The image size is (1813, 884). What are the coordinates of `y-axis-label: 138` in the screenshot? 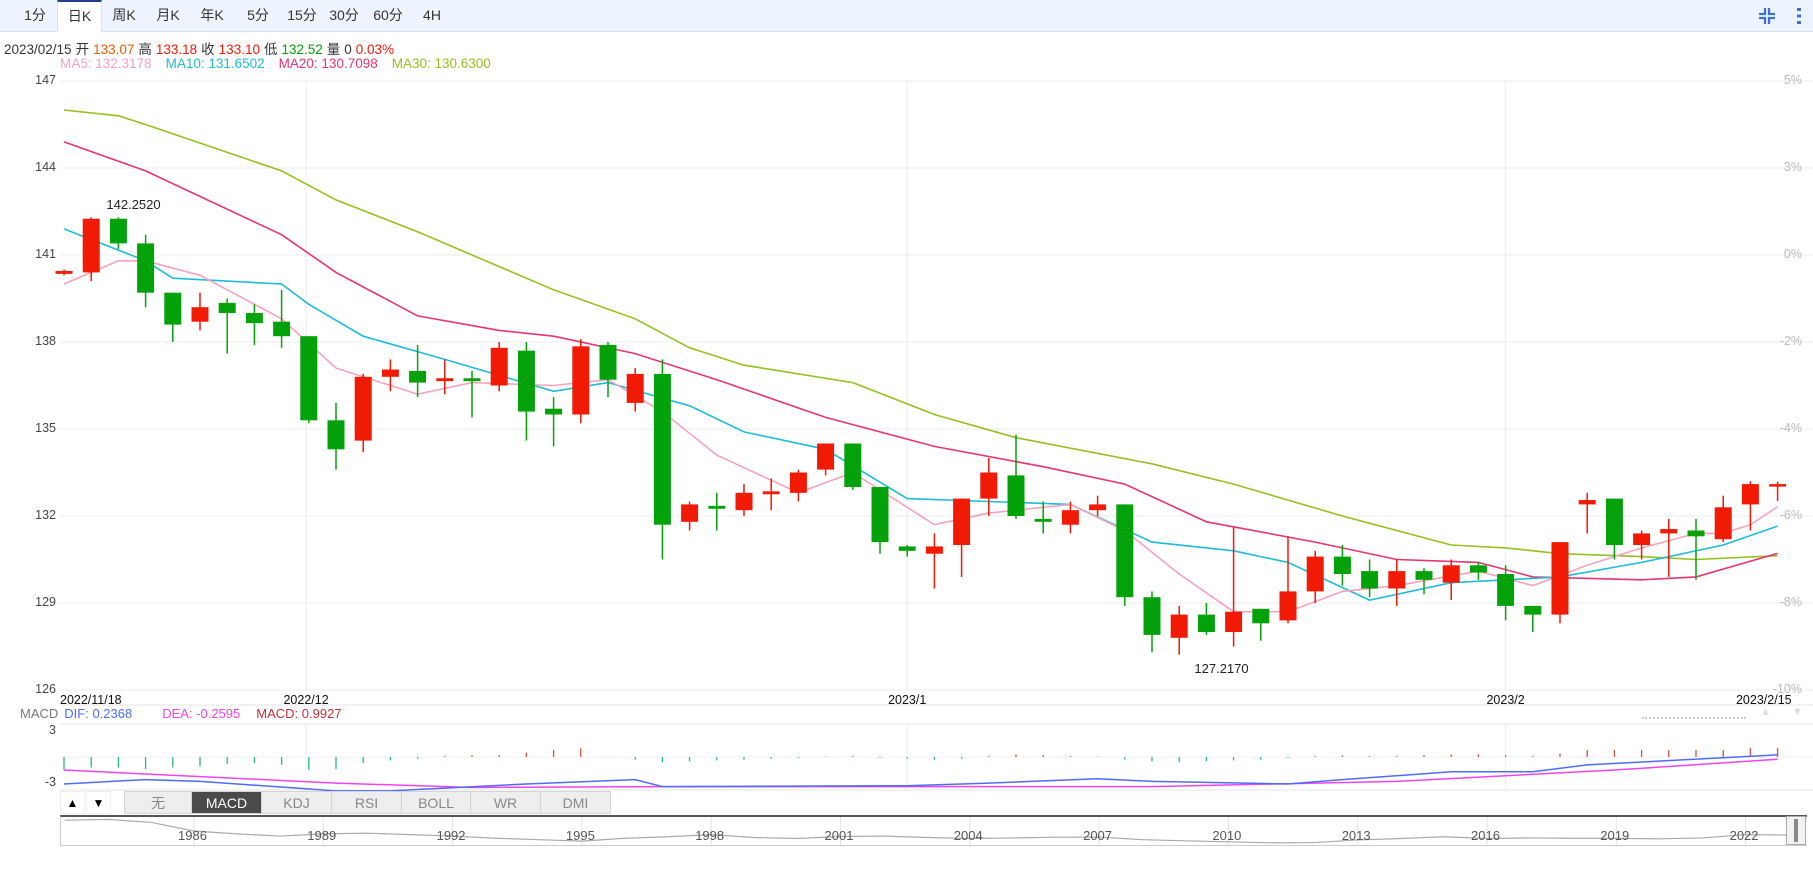 It's located at (45, 341).